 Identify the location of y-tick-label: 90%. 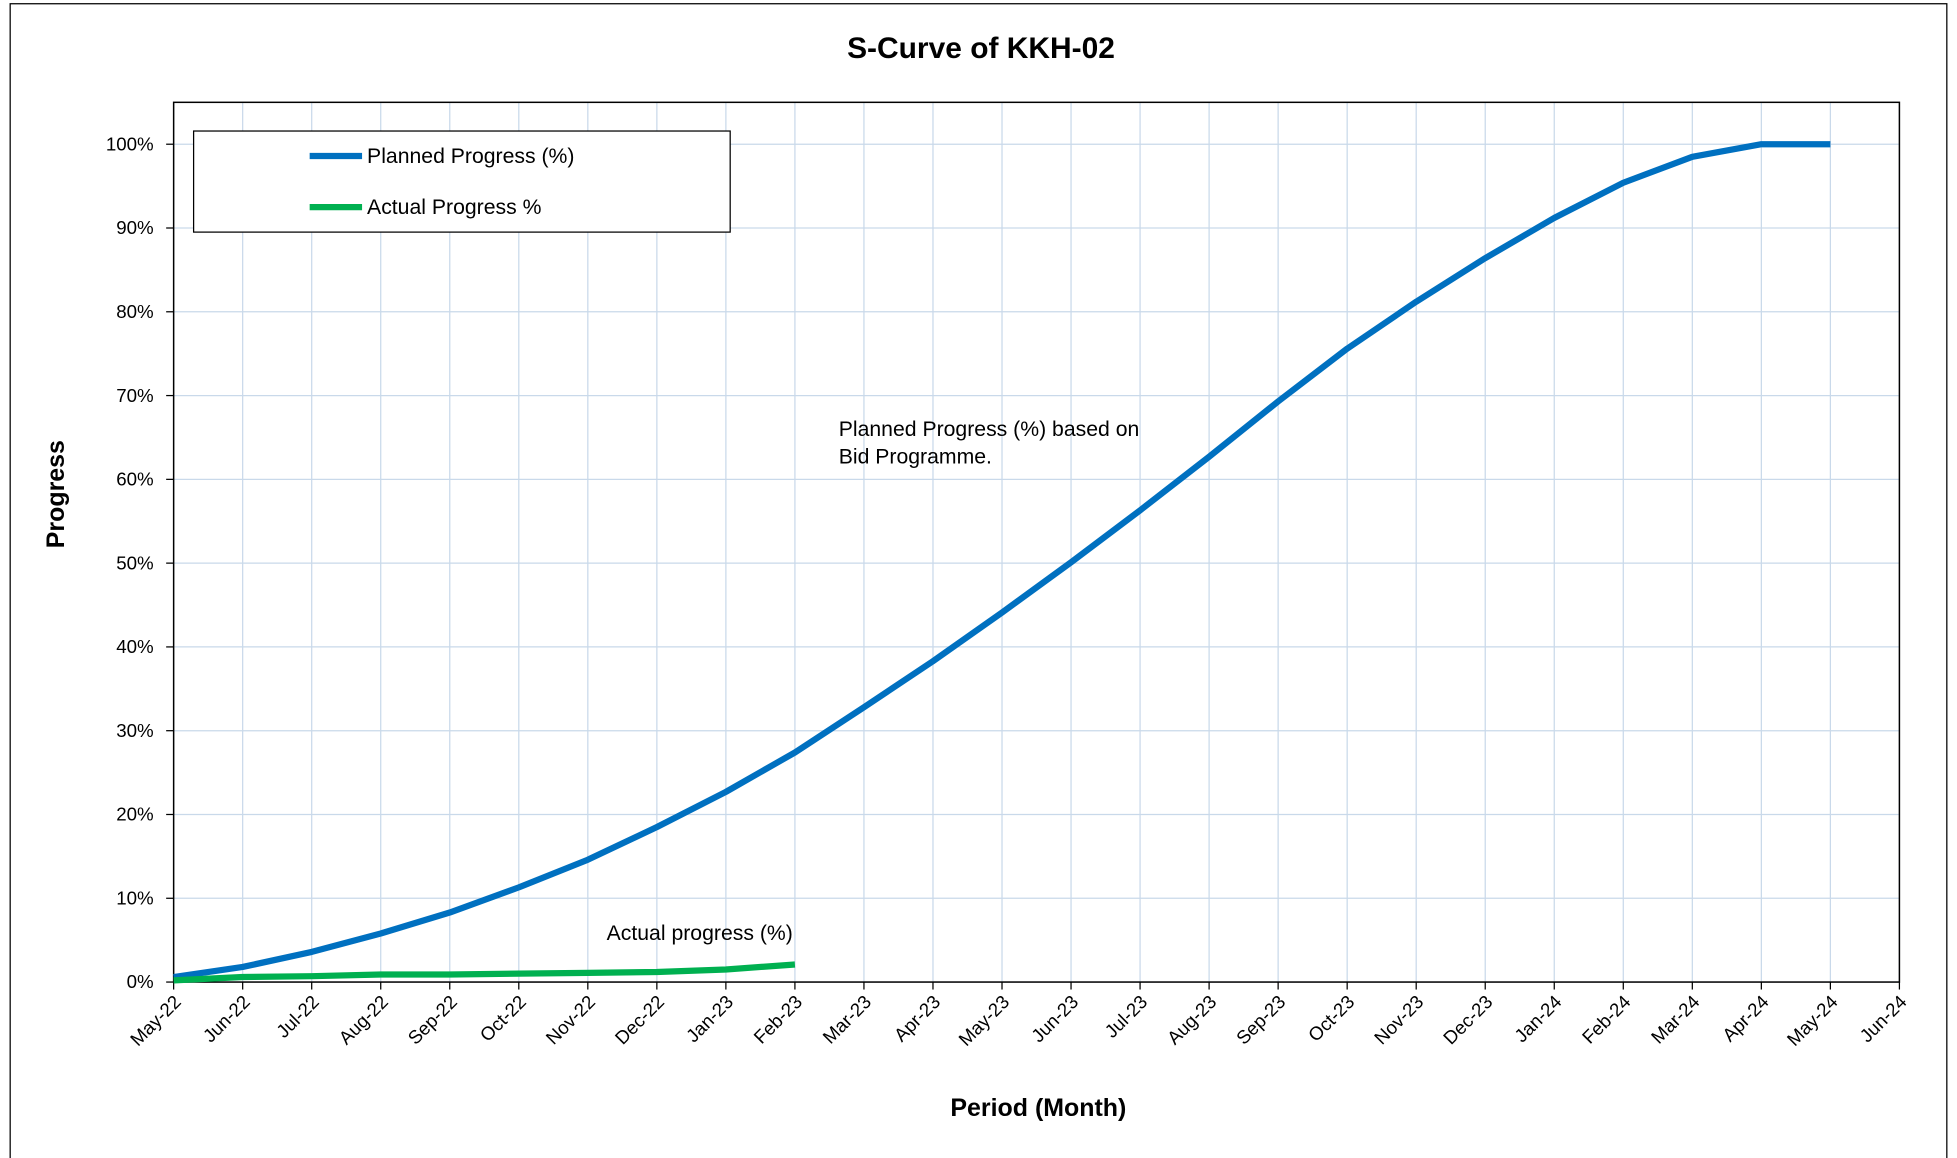
(134, 227).